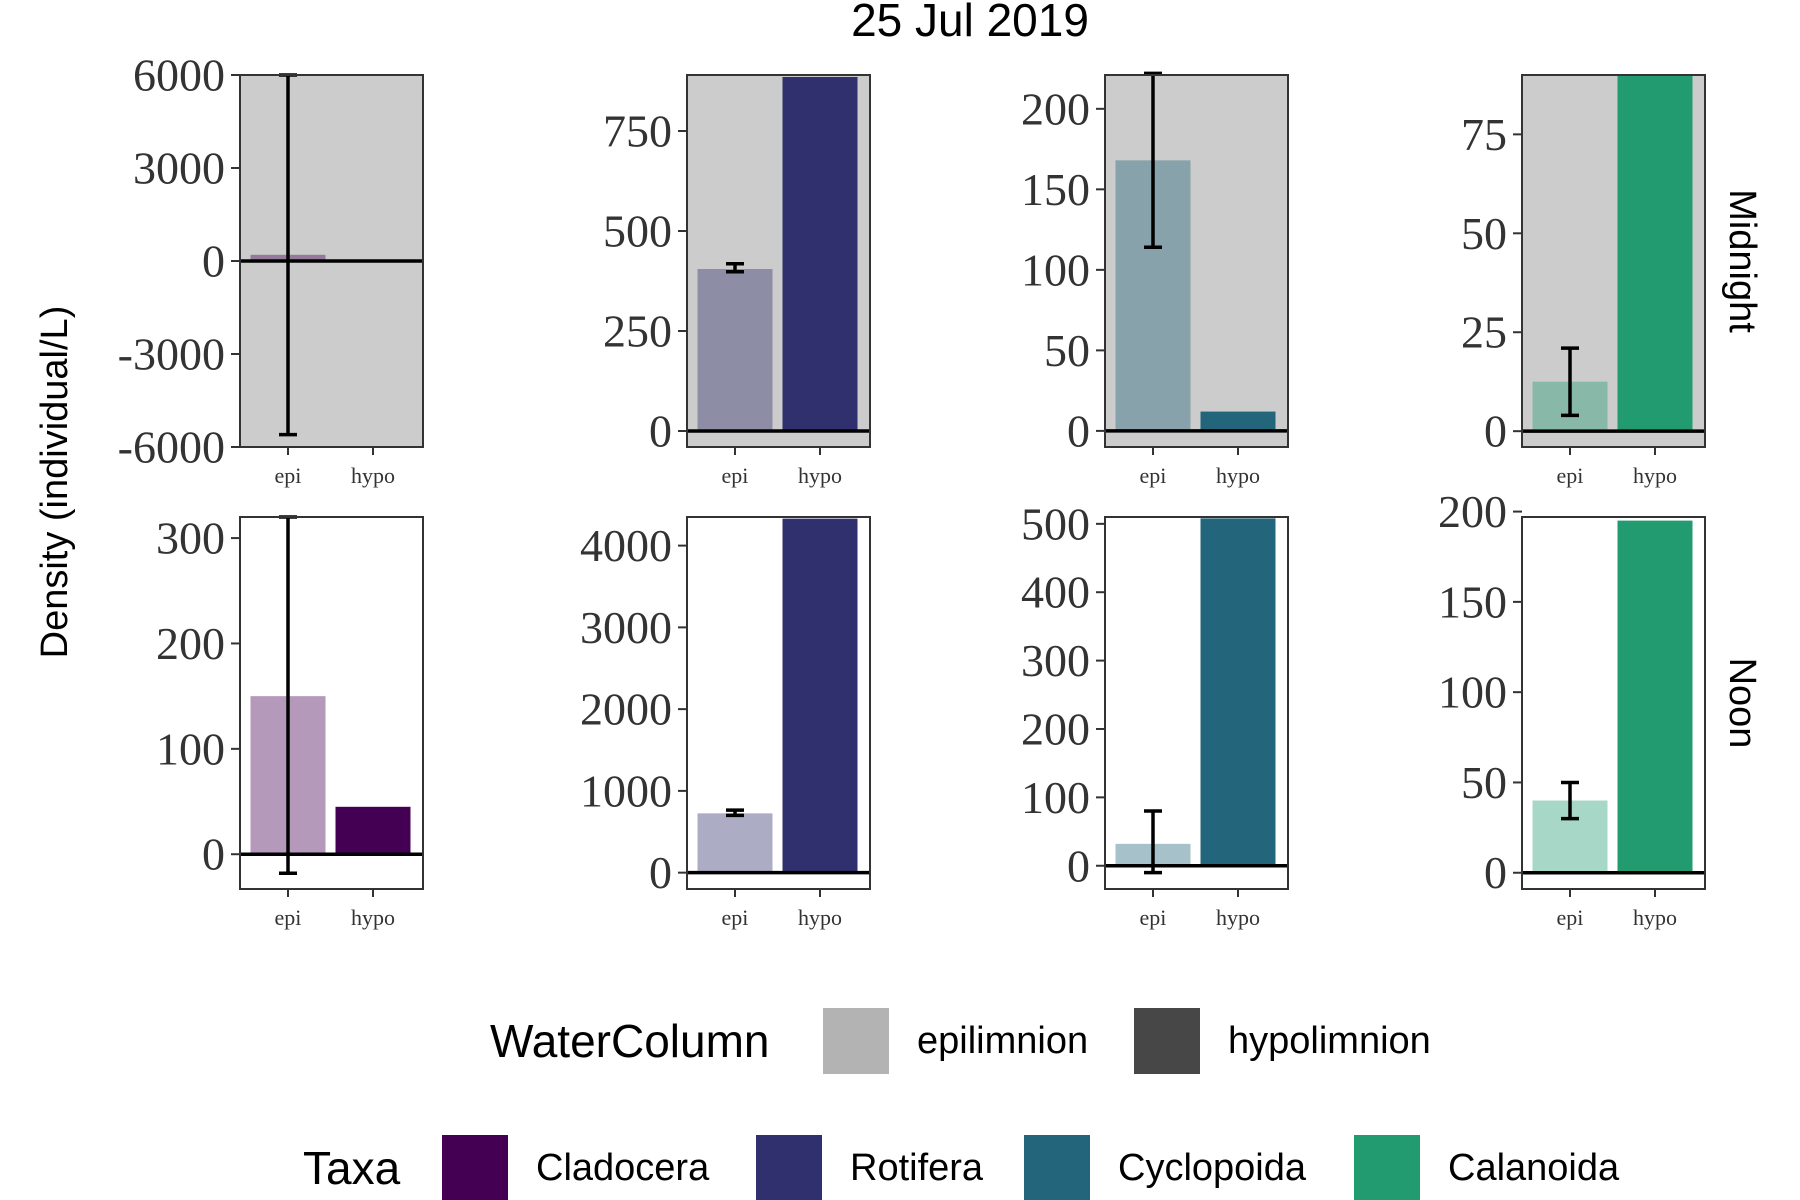 The width and height of the screenshot is (1800, 1200). What do you see at coordinates (623, 1168) in the screenshot?
I see `legend-label: Cladocera` at bounding box center [623, 1168].